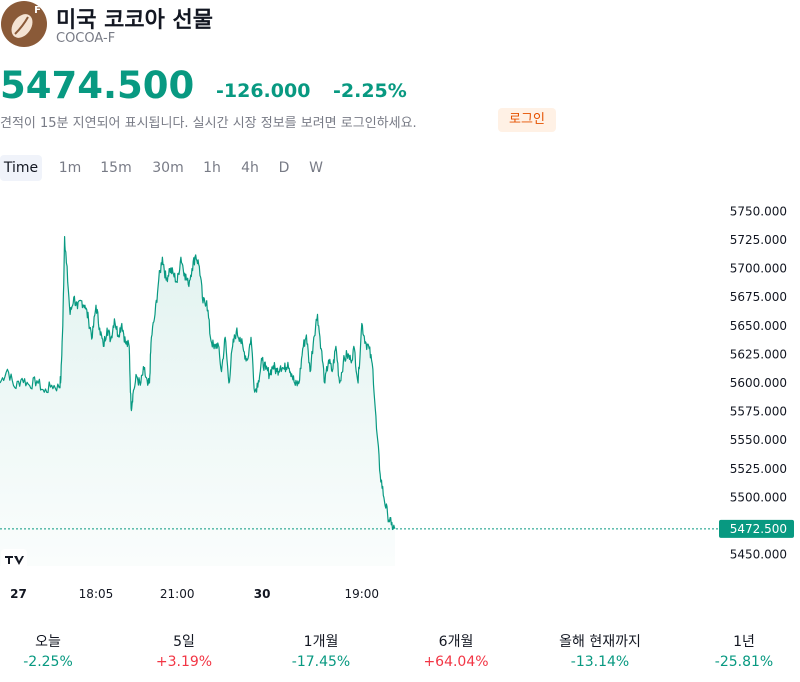 This screenshot has height=682, width=800. I want to click on tab-4h: 4h, so click(250, 168).